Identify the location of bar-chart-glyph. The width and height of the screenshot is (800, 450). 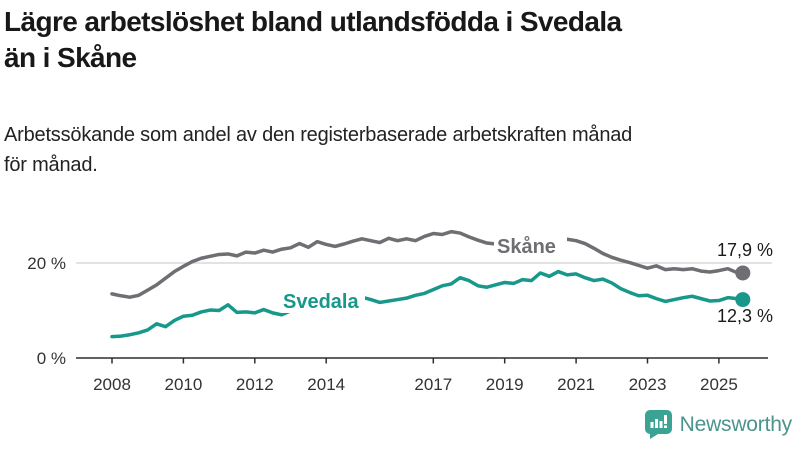
(658, 421).